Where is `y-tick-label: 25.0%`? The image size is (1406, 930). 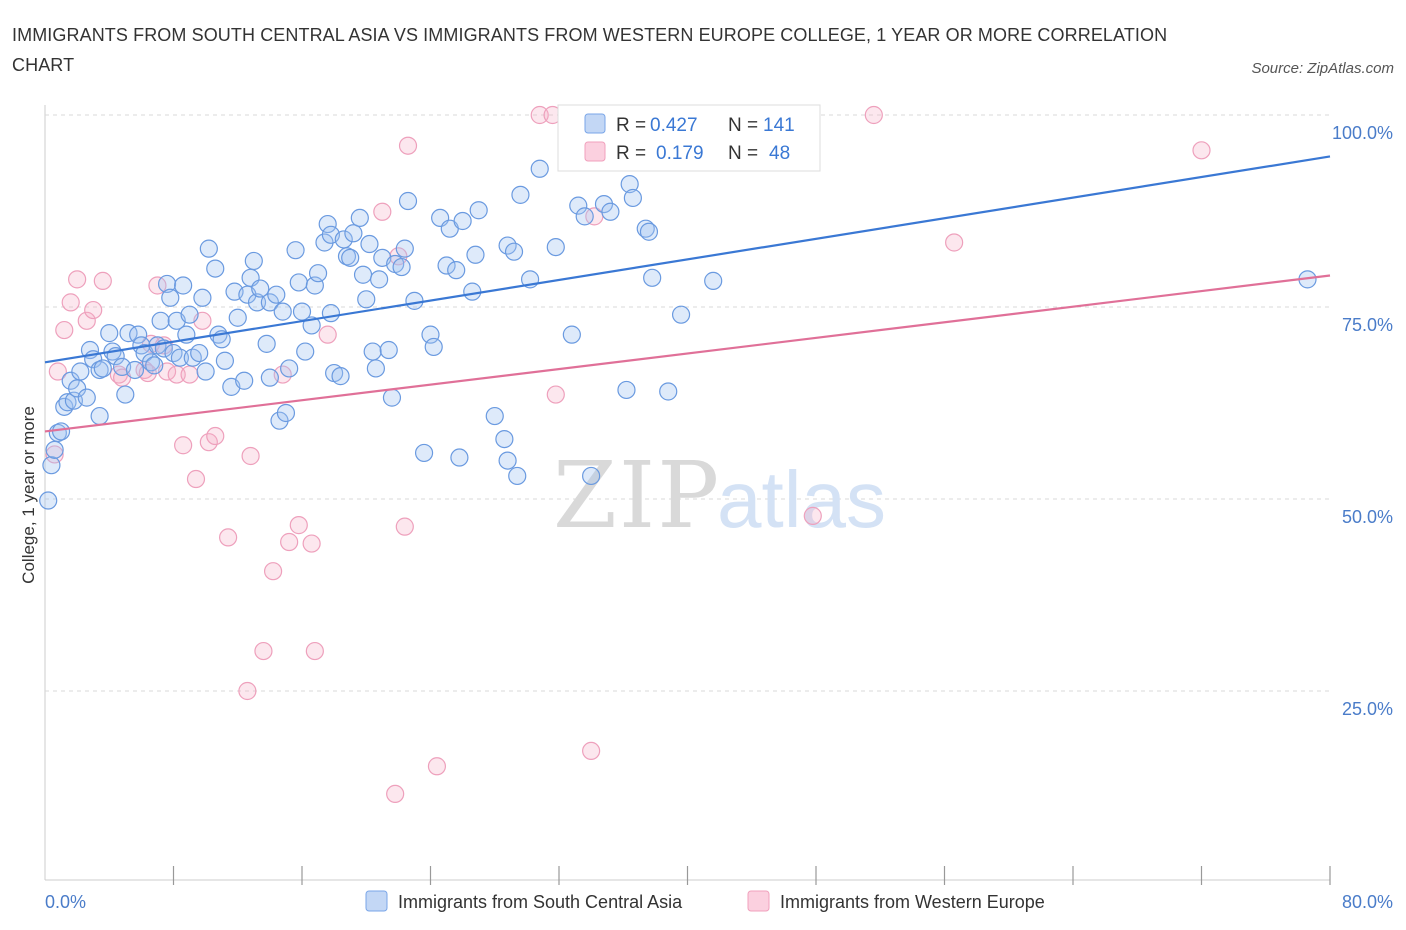
y-tick-label: 25.0% is located at coordinates (1367, 709).